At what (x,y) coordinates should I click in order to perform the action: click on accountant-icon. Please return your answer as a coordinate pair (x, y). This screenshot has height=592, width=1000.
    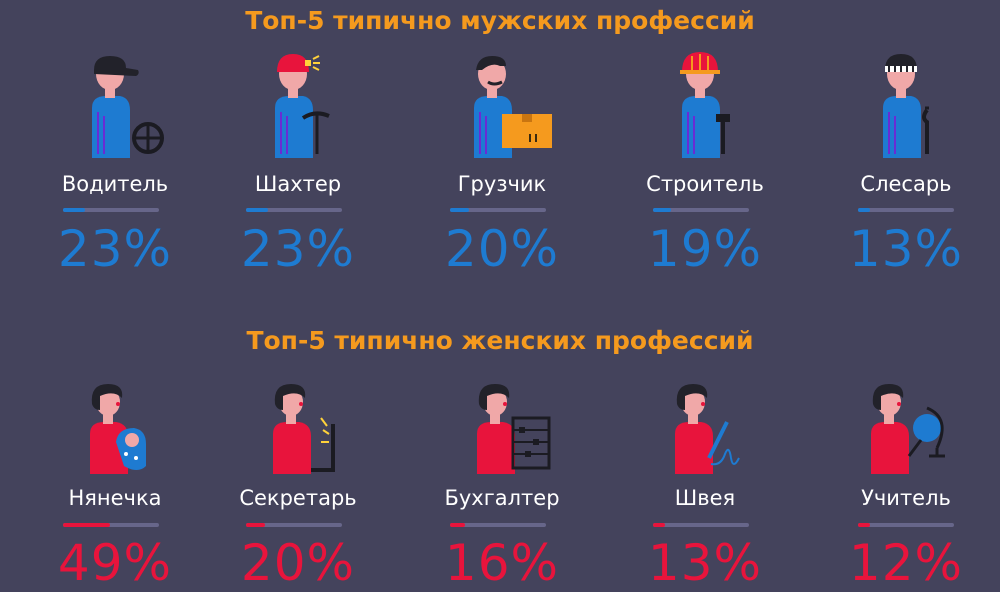
    Looking at the image, I should click on (514, 429).